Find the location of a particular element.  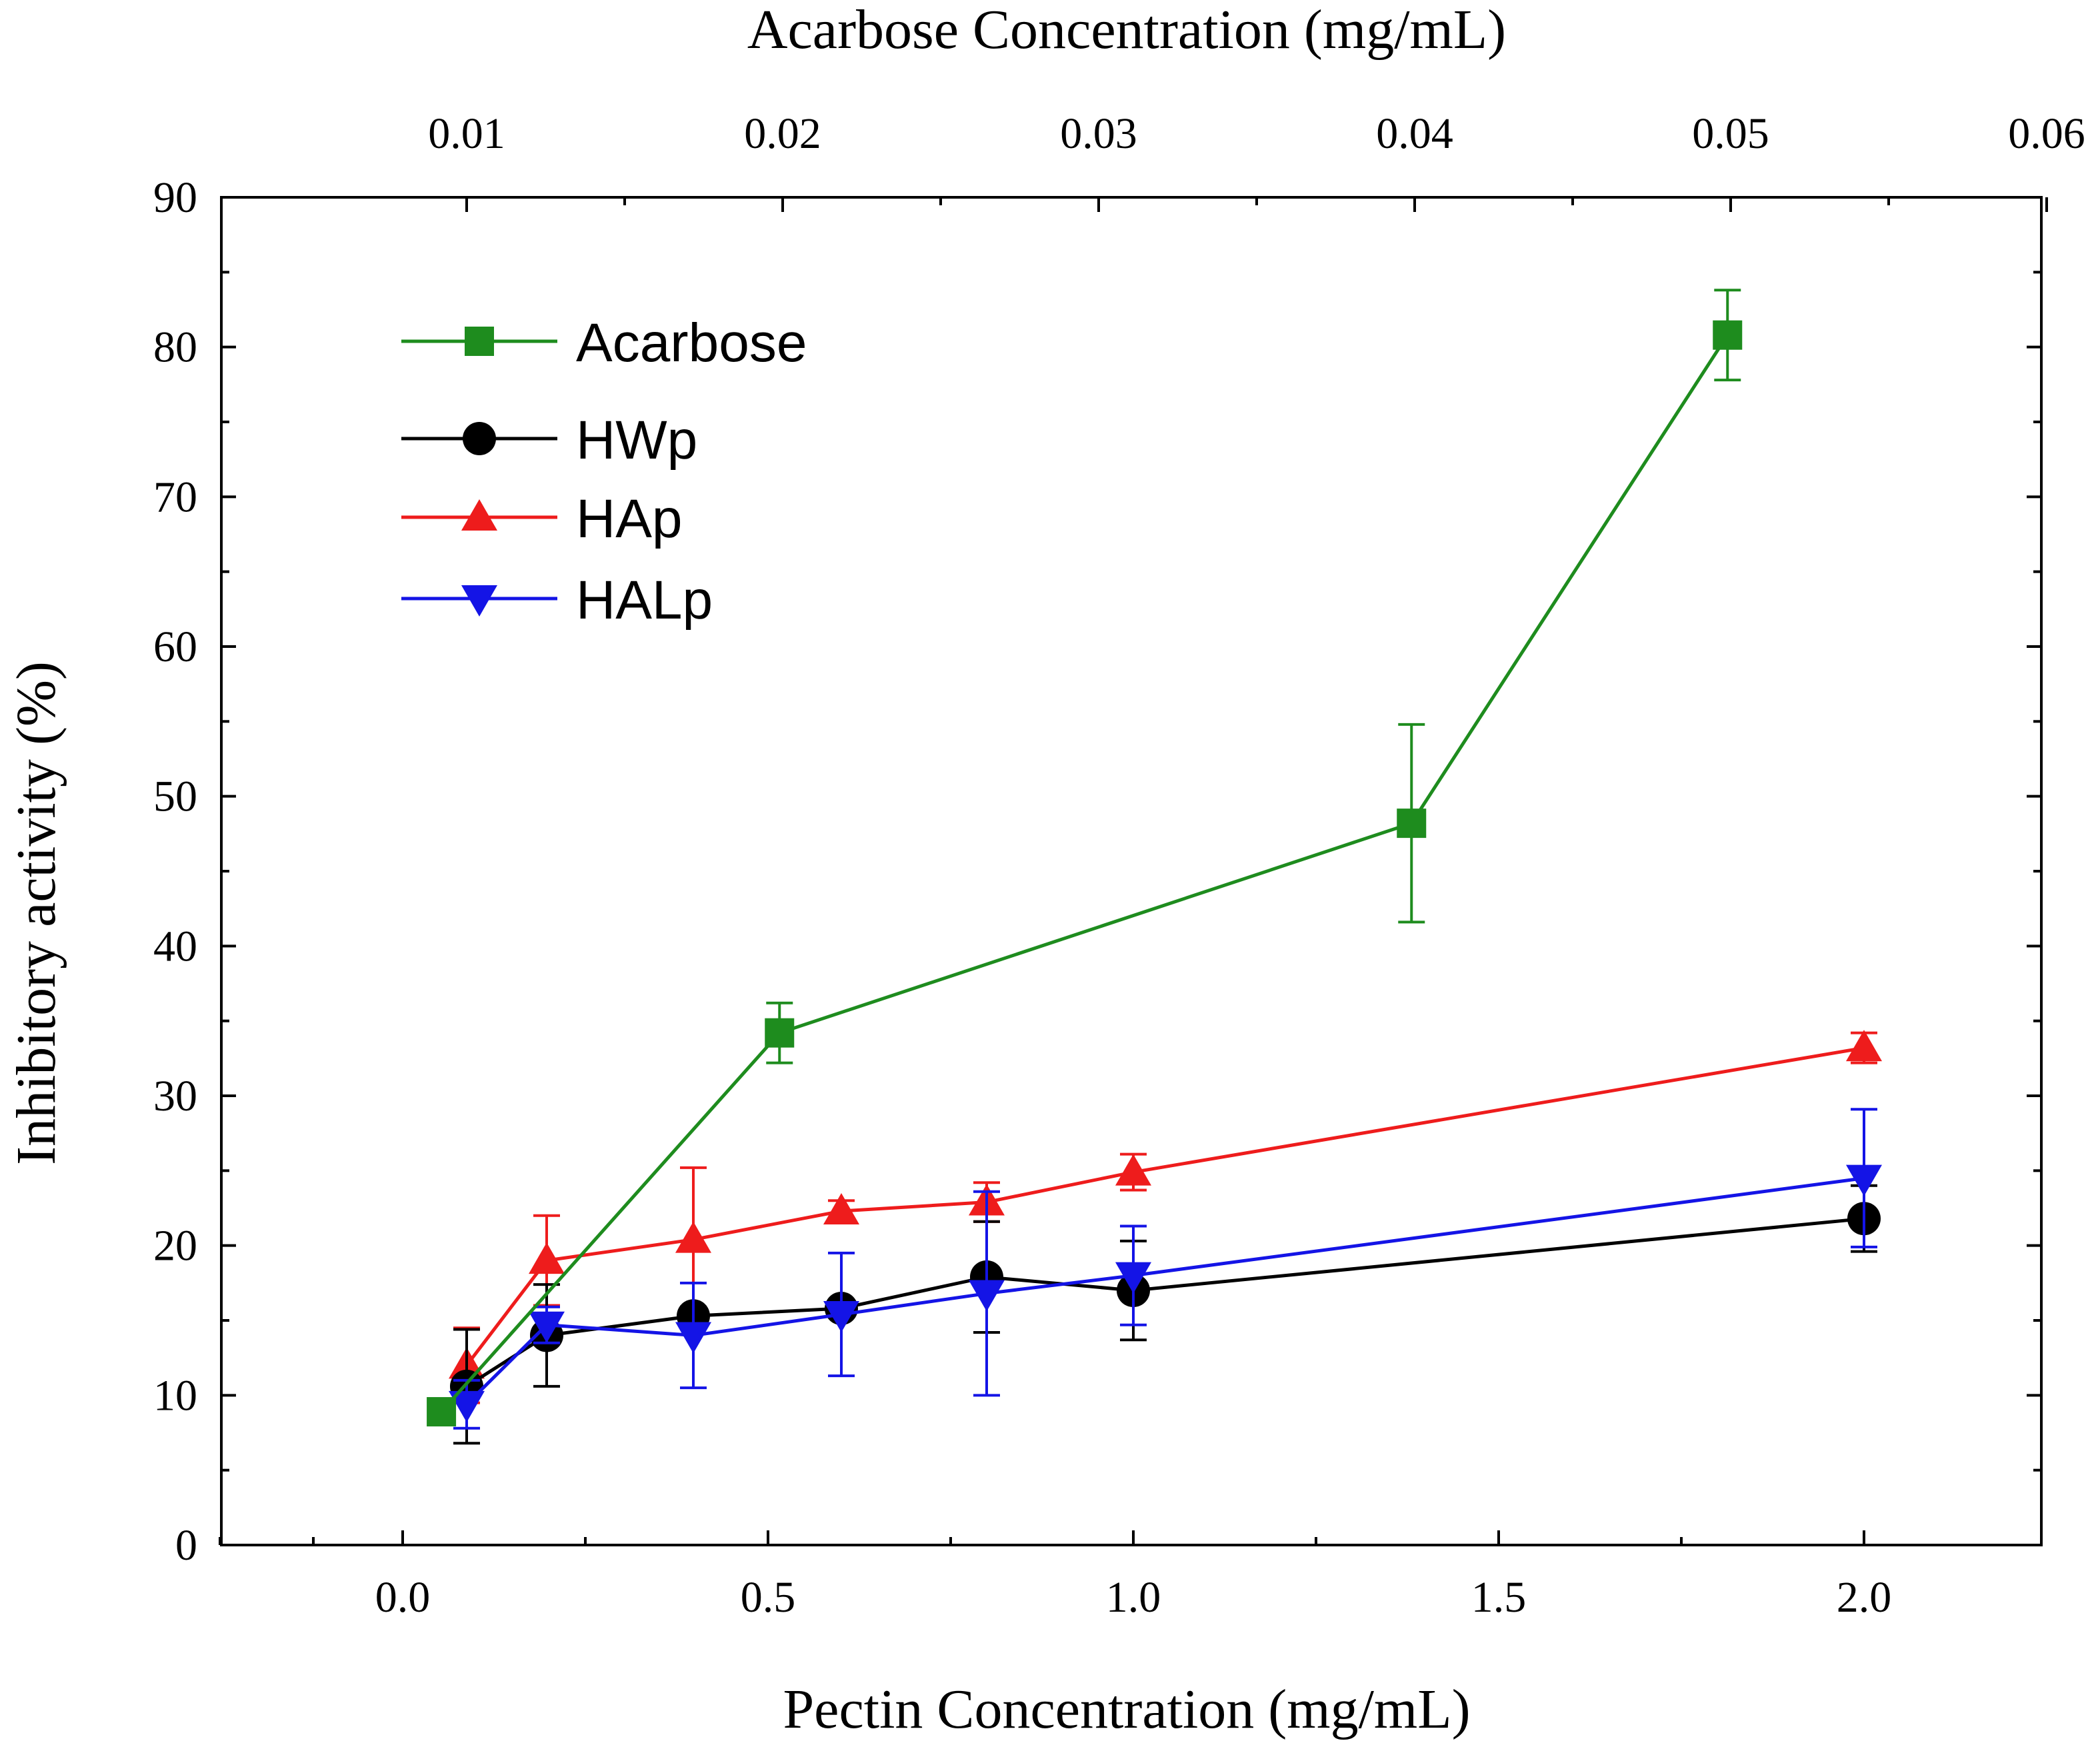

legend-label: HAp is located at coordinates (629, 519).